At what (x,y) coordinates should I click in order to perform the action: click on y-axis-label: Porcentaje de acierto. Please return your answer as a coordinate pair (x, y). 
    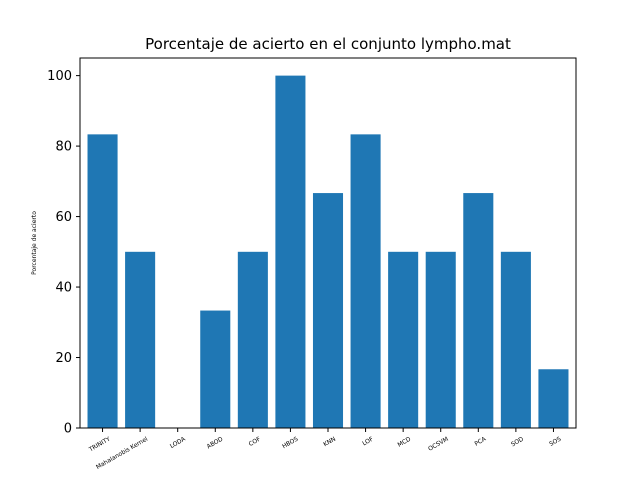
    Looking at the image, I should click on (34, 243).